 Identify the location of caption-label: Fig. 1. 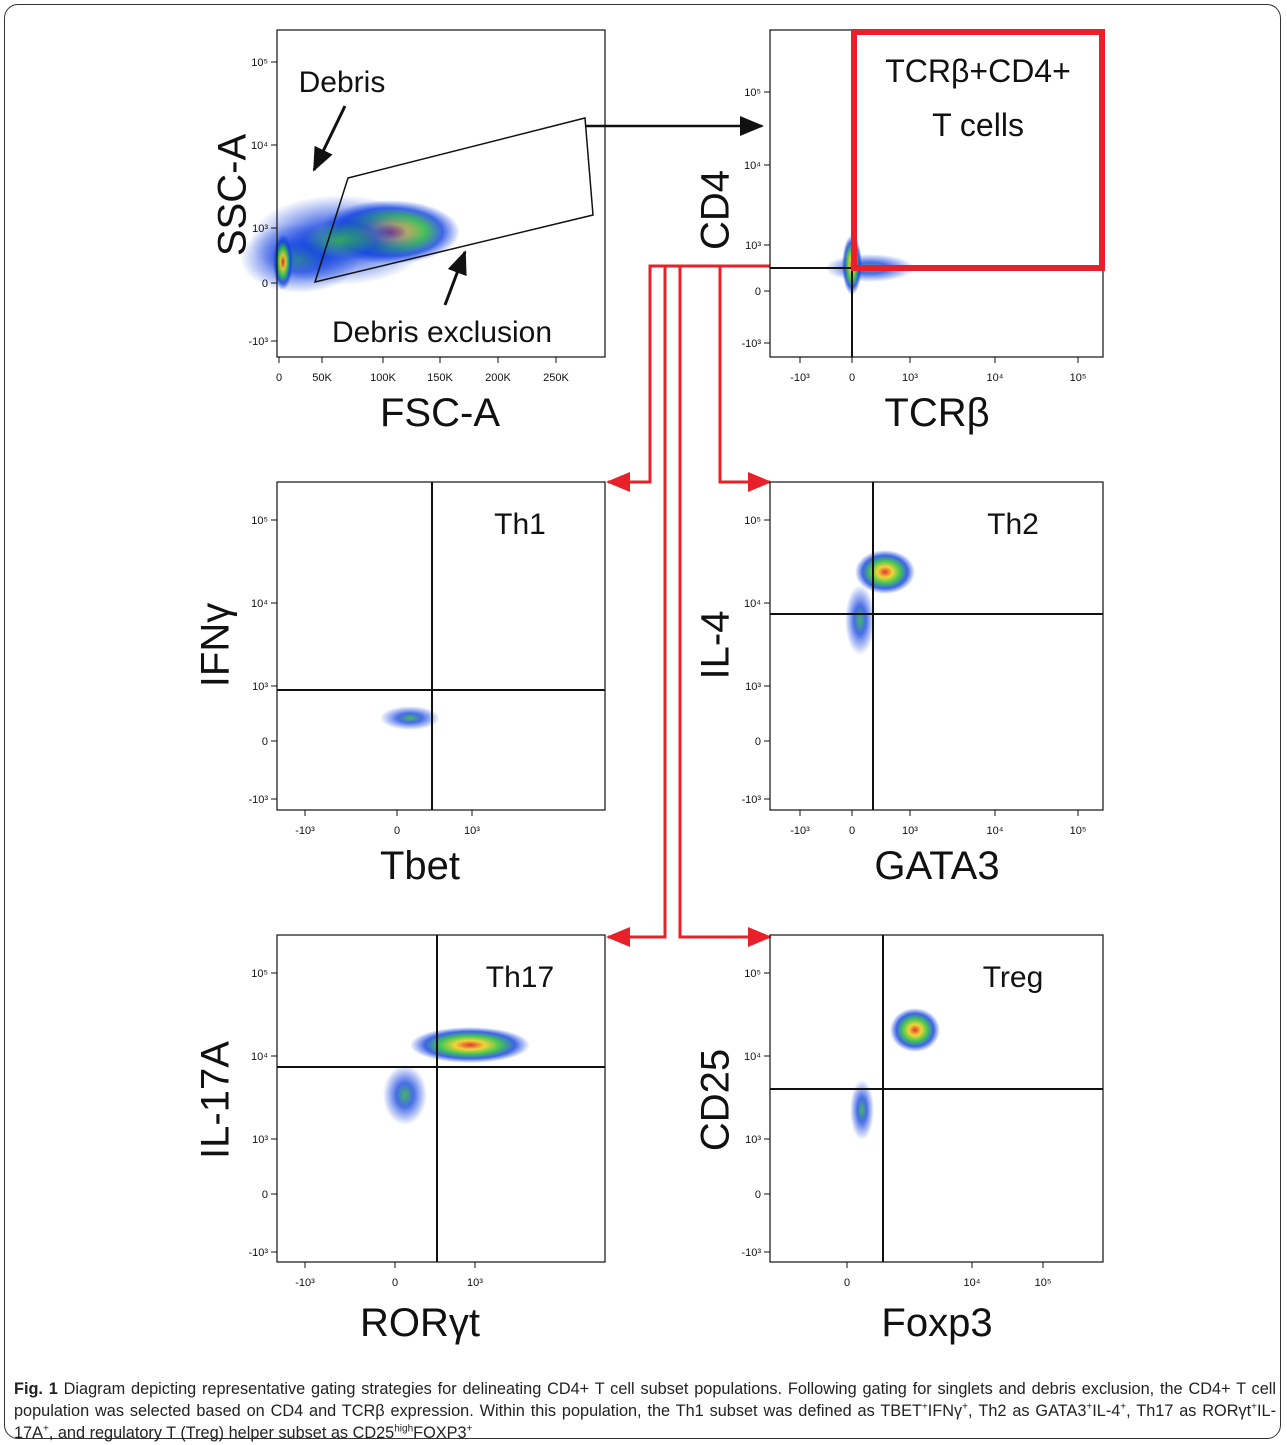
(36, 1389).